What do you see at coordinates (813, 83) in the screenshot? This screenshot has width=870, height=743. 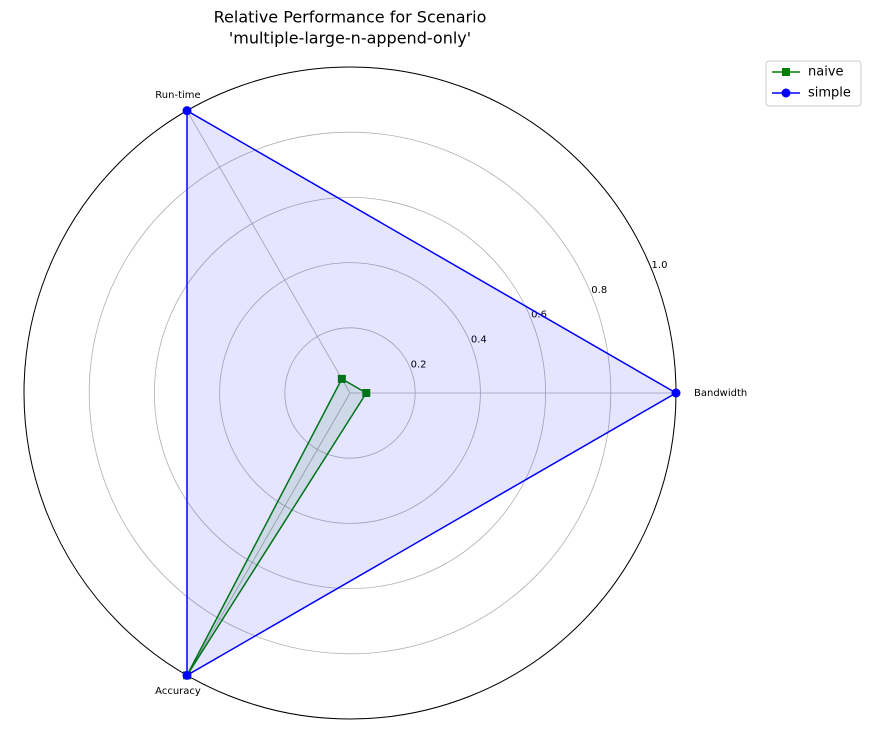 I see `legend: naive simple` at bounding box center [813, 83].